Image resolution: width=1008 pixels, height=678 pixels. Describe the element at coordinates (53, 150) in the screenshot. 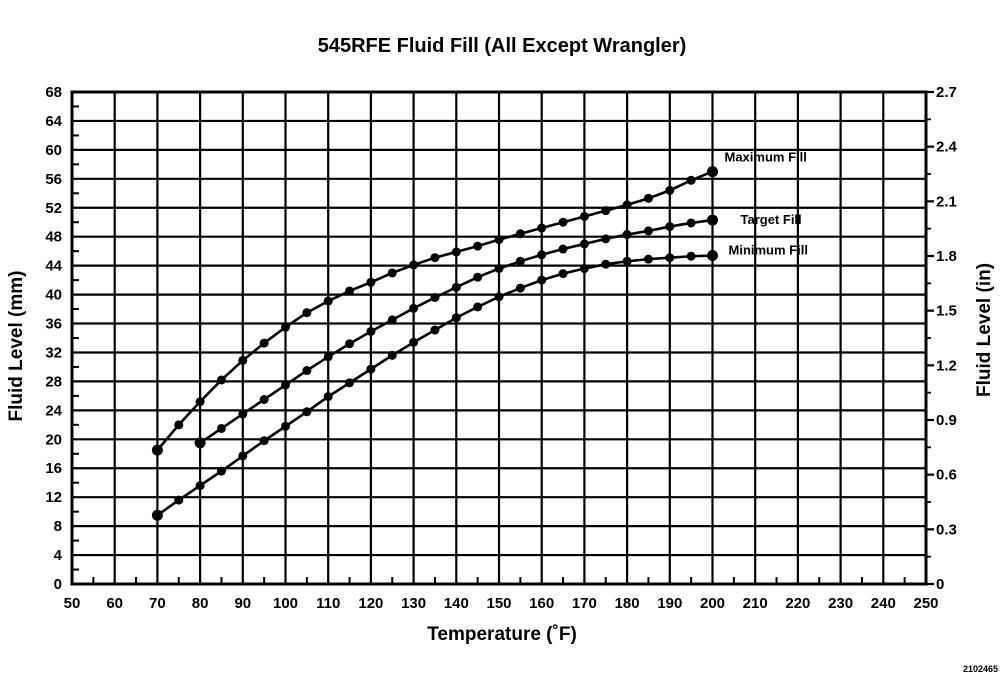

I see `y-tick-label: 60` at that location.